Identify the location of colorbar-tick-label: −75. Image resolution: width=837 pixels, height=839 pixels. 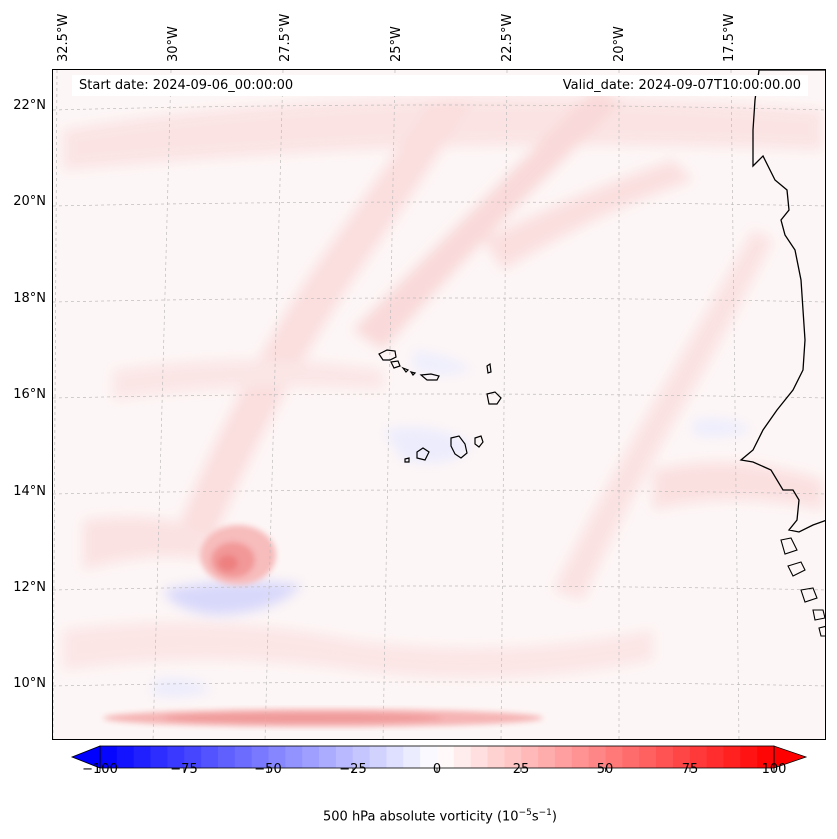
(184, 769).